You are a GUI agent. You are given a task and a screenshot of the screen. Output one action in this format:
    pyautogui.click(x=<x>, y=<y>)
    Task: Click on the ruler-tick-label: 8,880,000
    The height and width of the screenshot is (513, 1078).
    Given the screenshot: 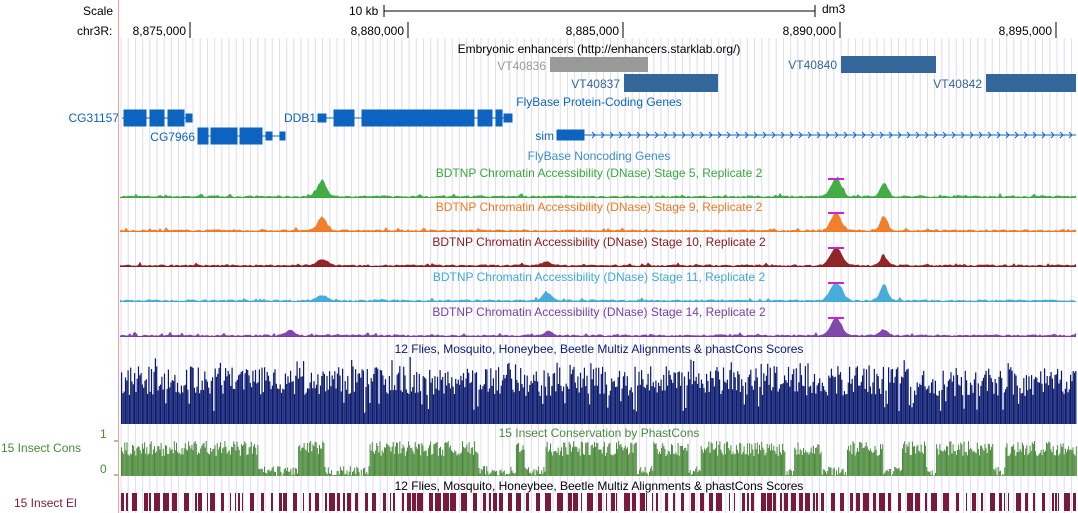 What is the action you would take?
    pyautogui.click(x=377, y=31)
    